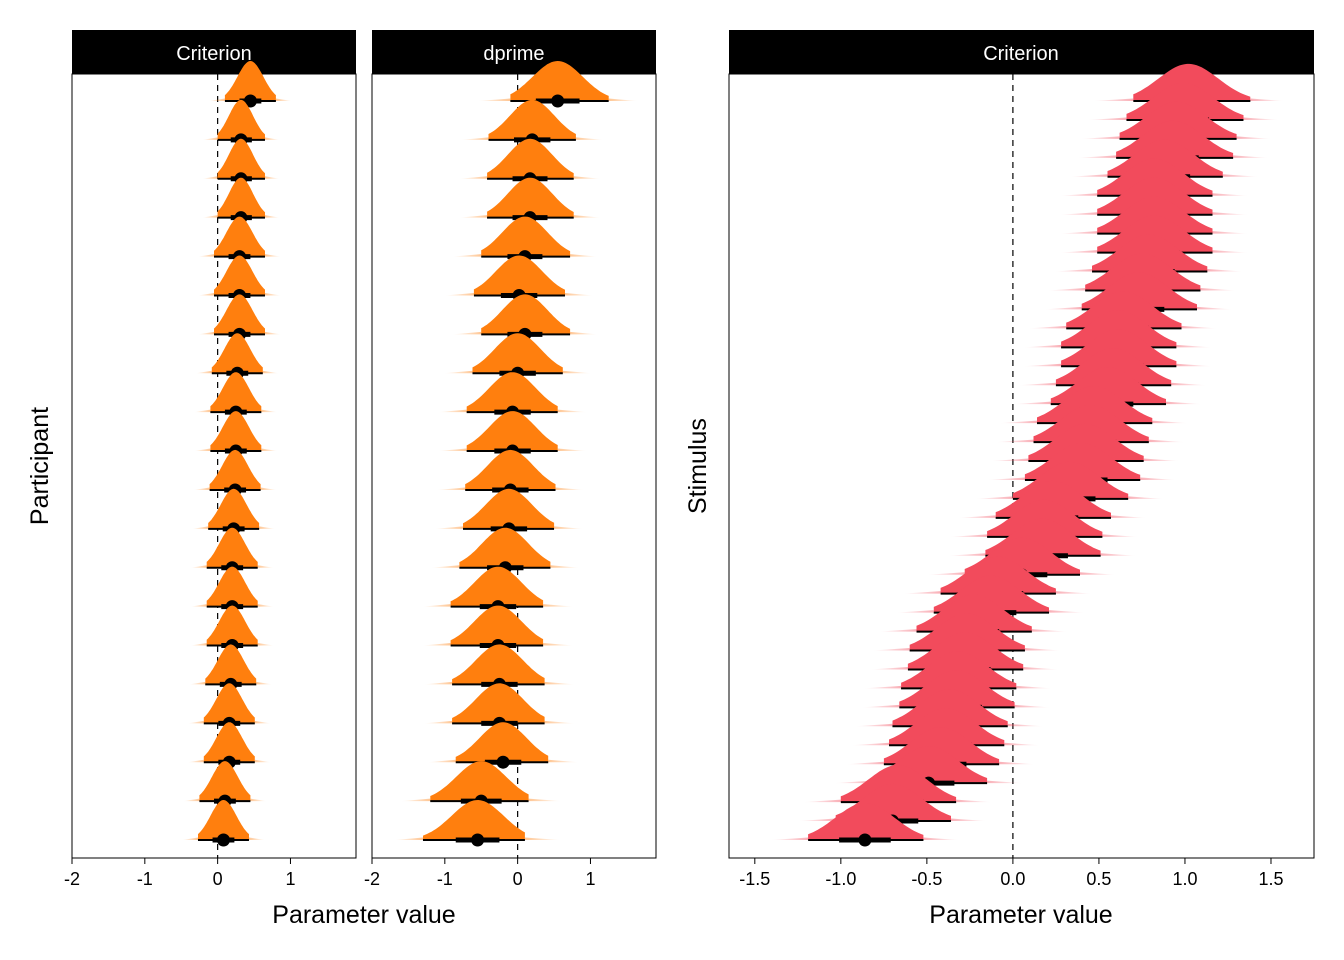 The height and width of the screenshot is (960, 1344). Describe the element at coordinates (926, 879) in the screenshot. I see `x-tick-label: -0.5` at that location.